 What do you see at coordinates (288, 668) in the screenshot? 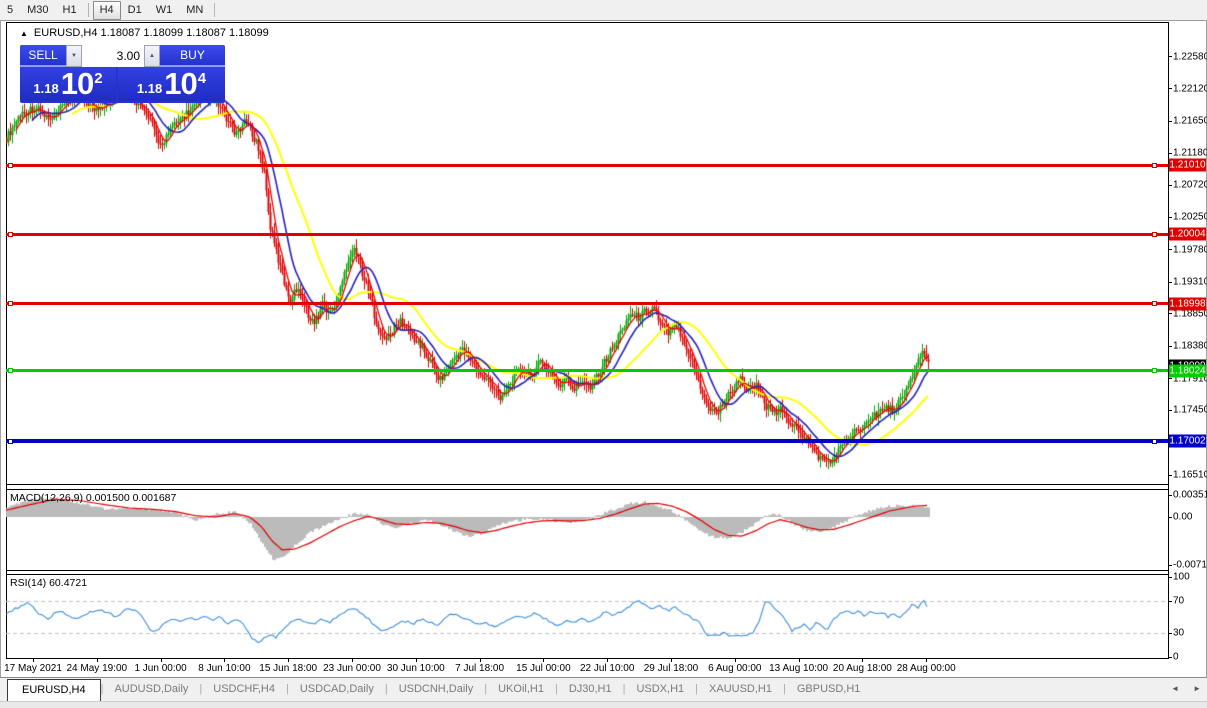
I see `time-axis-label: 15 Jun 18:00` at bounding box center [288, 668].